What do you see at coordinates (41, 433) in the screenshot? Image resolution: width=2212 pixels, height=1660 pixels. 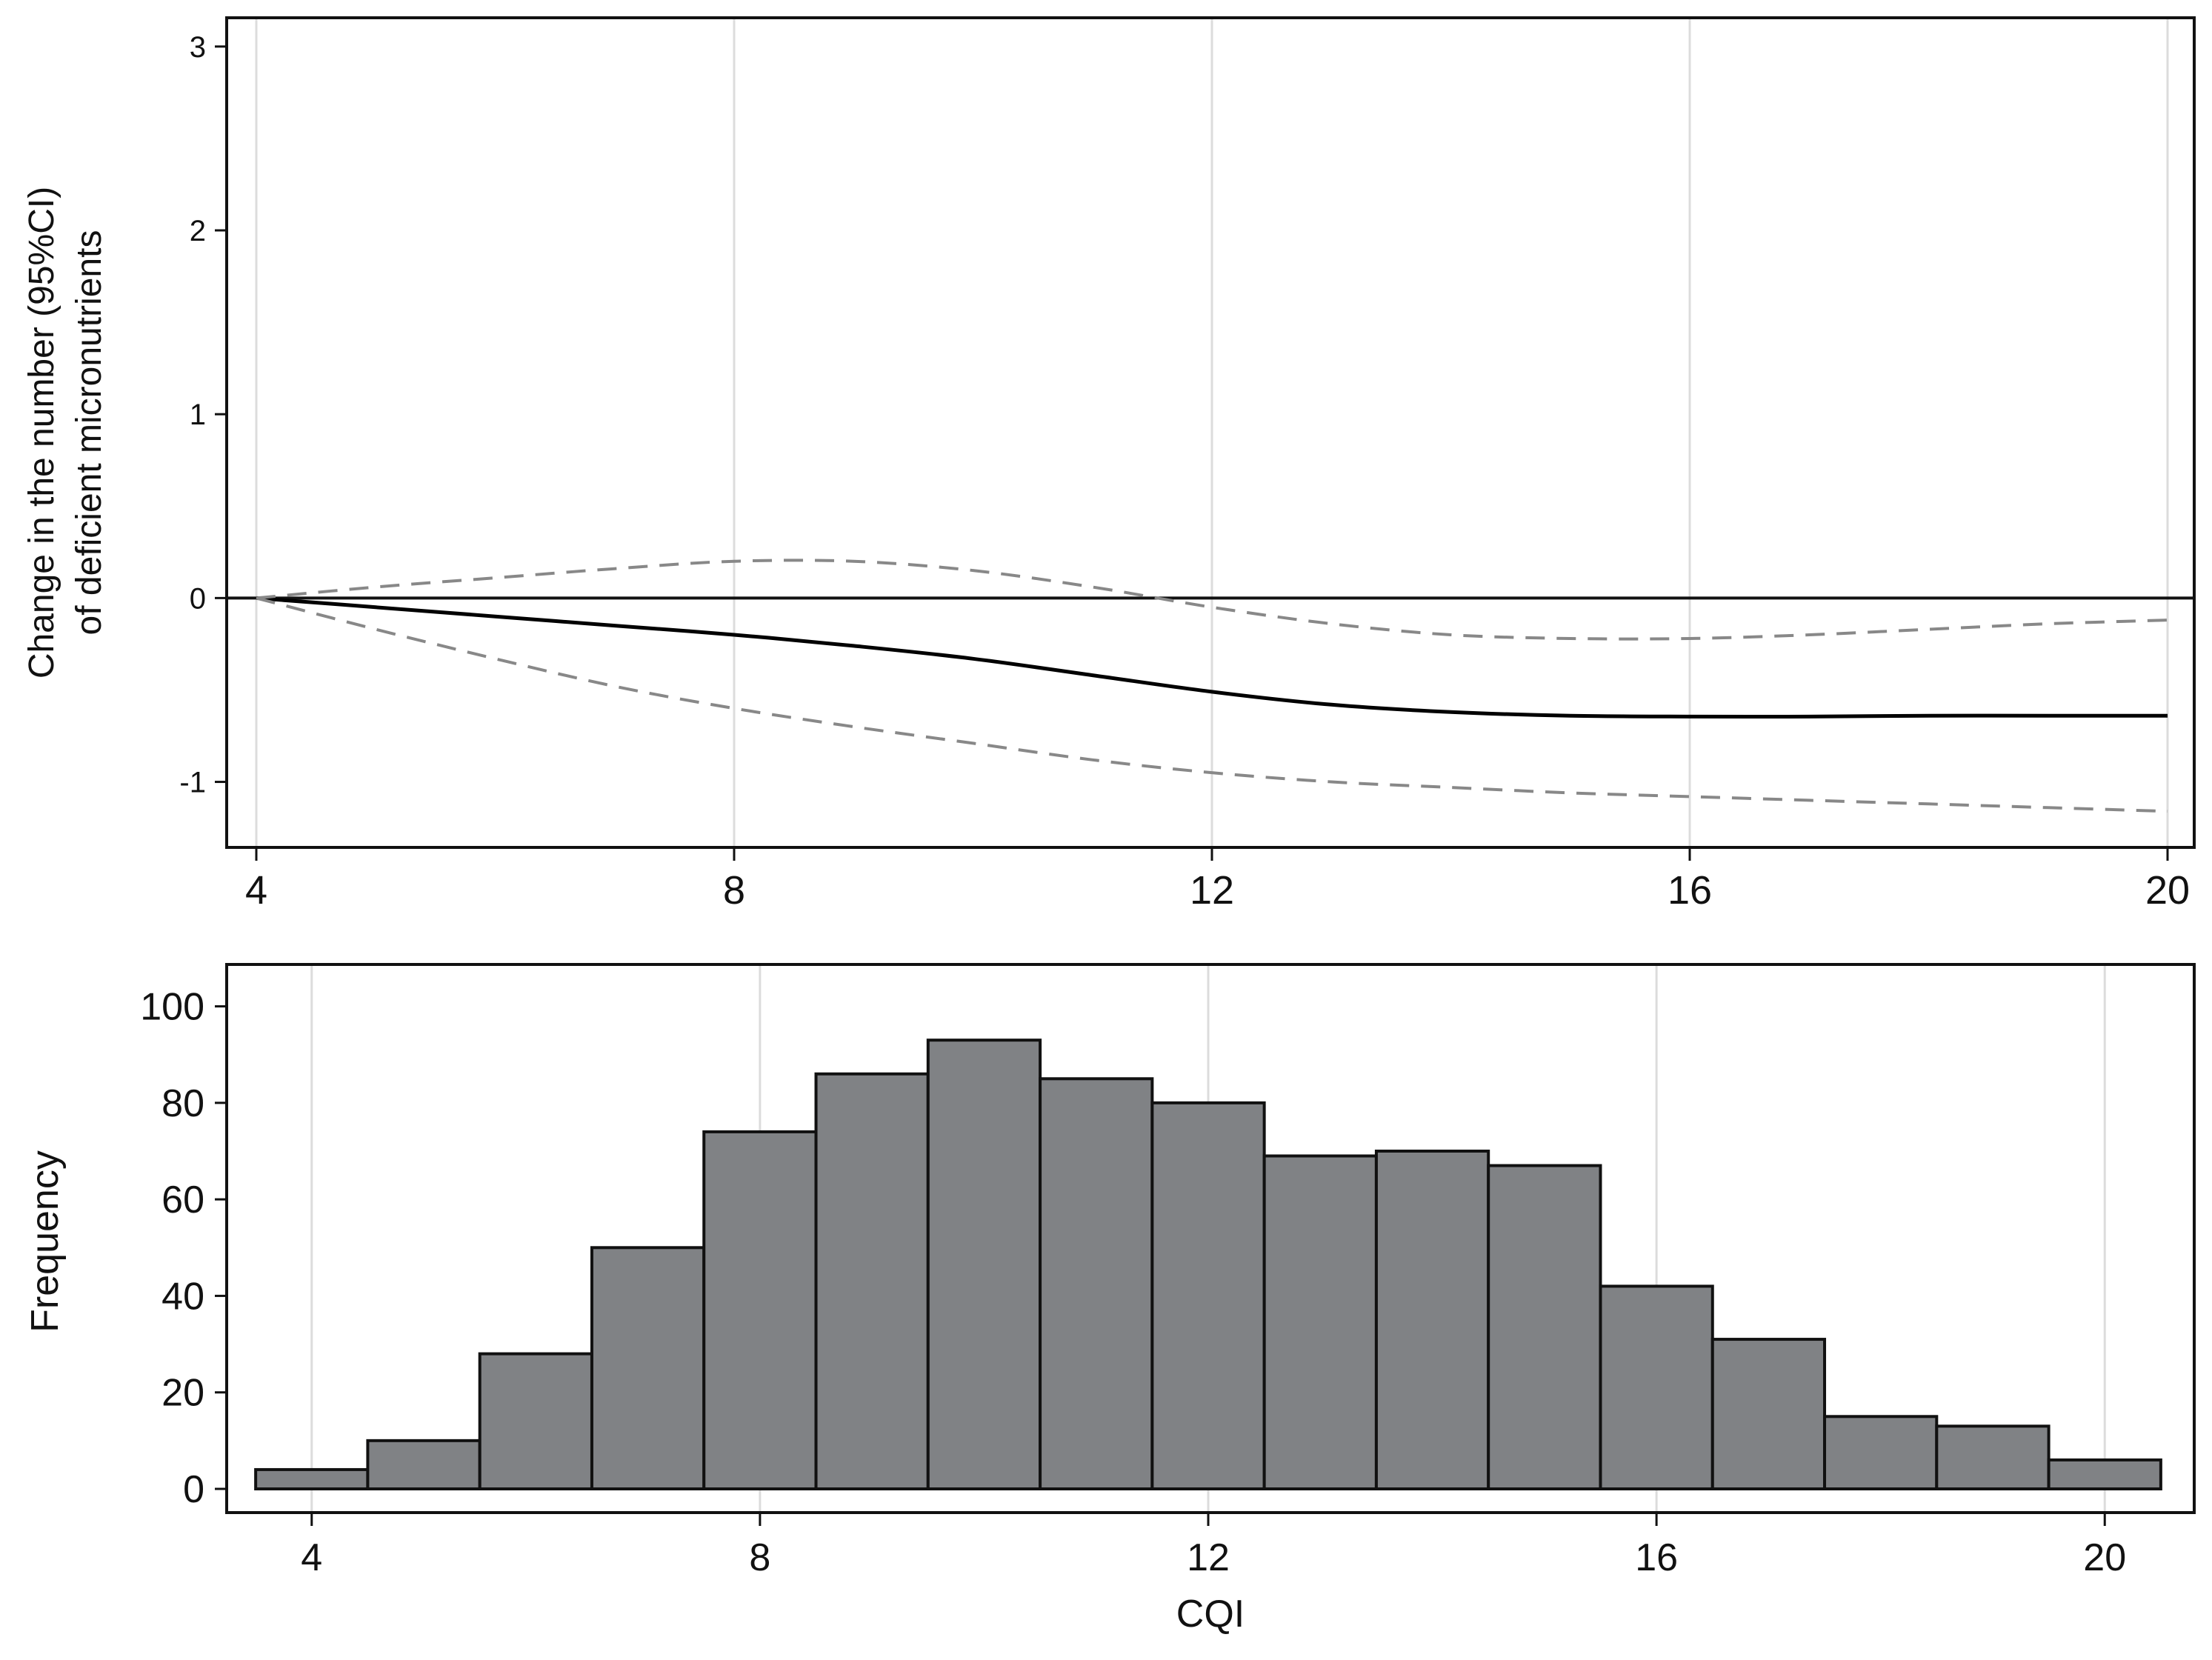 I see `y-axis-label-line1: Change in the number (95%CI)` at bounding box center [41, 433].